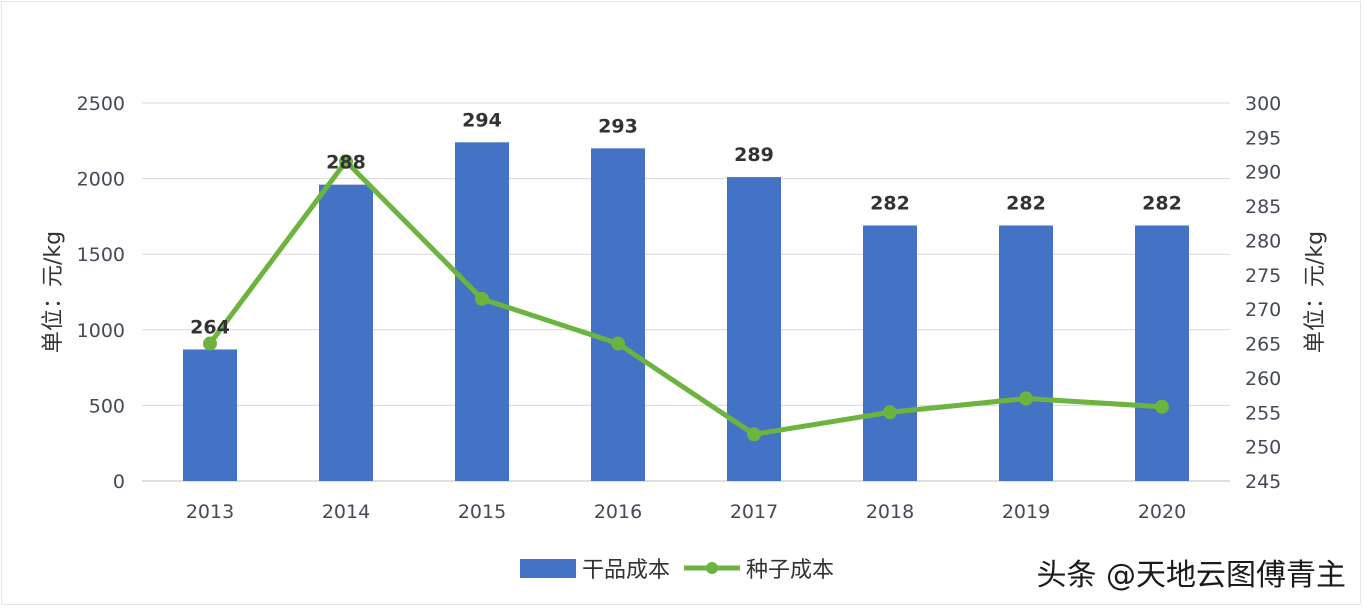  Describe the element at coordinates (210, 327) in the screenshot. I see `data-label: 264` at that location.